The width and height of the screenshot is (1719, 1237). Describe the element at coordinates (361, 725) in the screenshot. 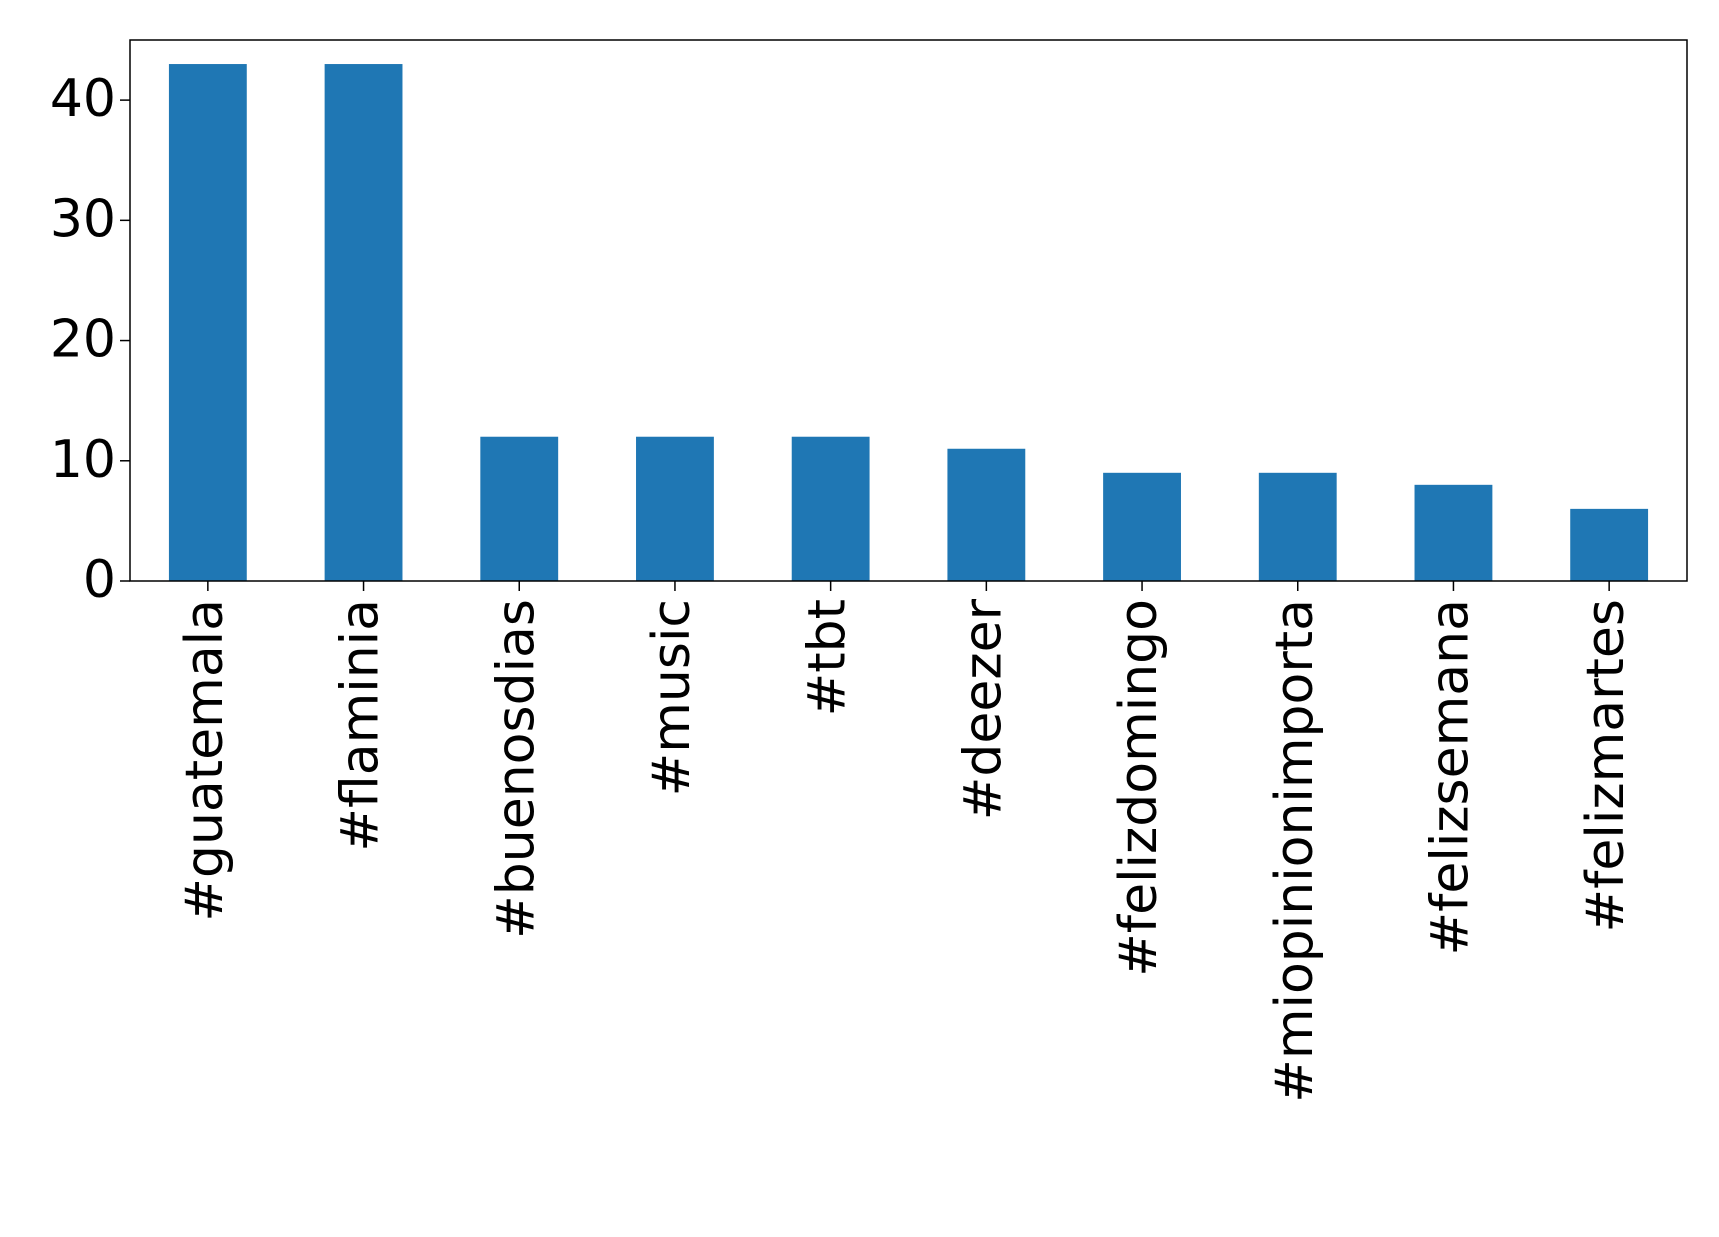

I see `x-tick-label: #flaminia` at that location.